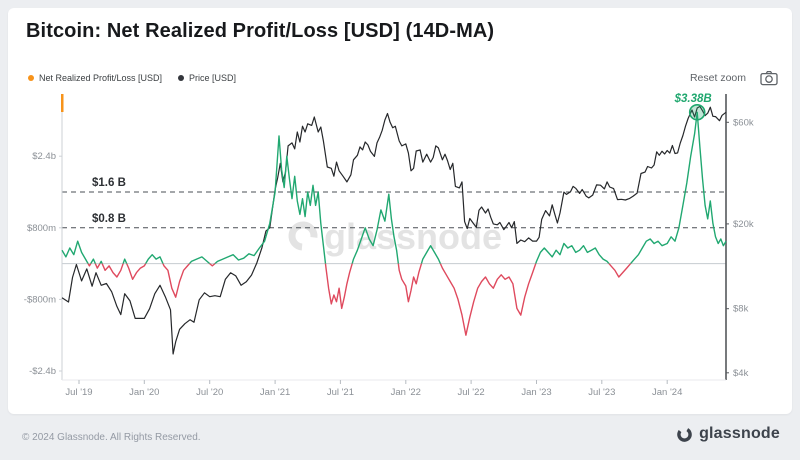  What do you see at coordinates (741, 309) in the screenshot?
I see `svg-text: $8k` at bounding box center [741, 309].